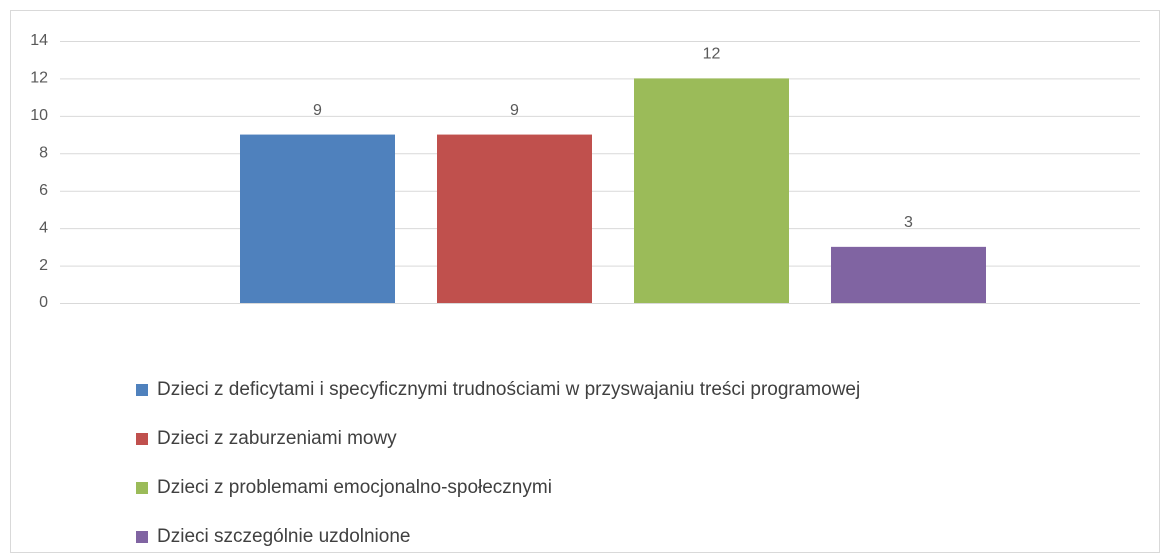  What do you see at coordinates (43, 153) in the screenshot?
I see `y-tick-label: 8` at bounding box center [43, 153].